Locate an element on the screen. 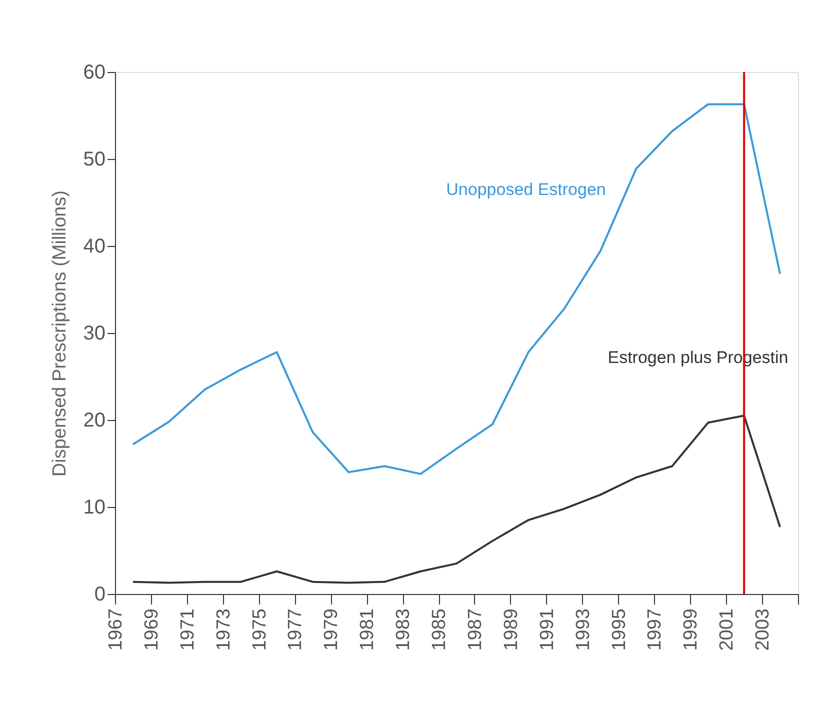  x-tick-label: 1995 is located at coordinates (619, 629).